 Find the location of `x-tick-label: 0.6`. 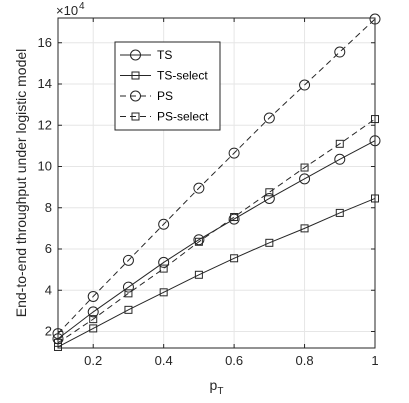

x-tick-label: 0.6 is located at coordinates (234, 360).